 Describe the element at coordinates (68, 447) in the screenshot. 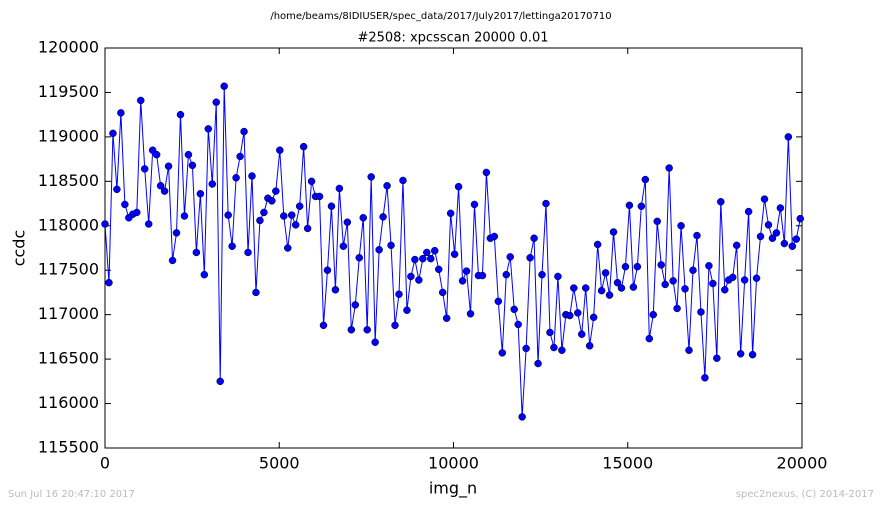

I see `y-tick-label: 115500` at that location.